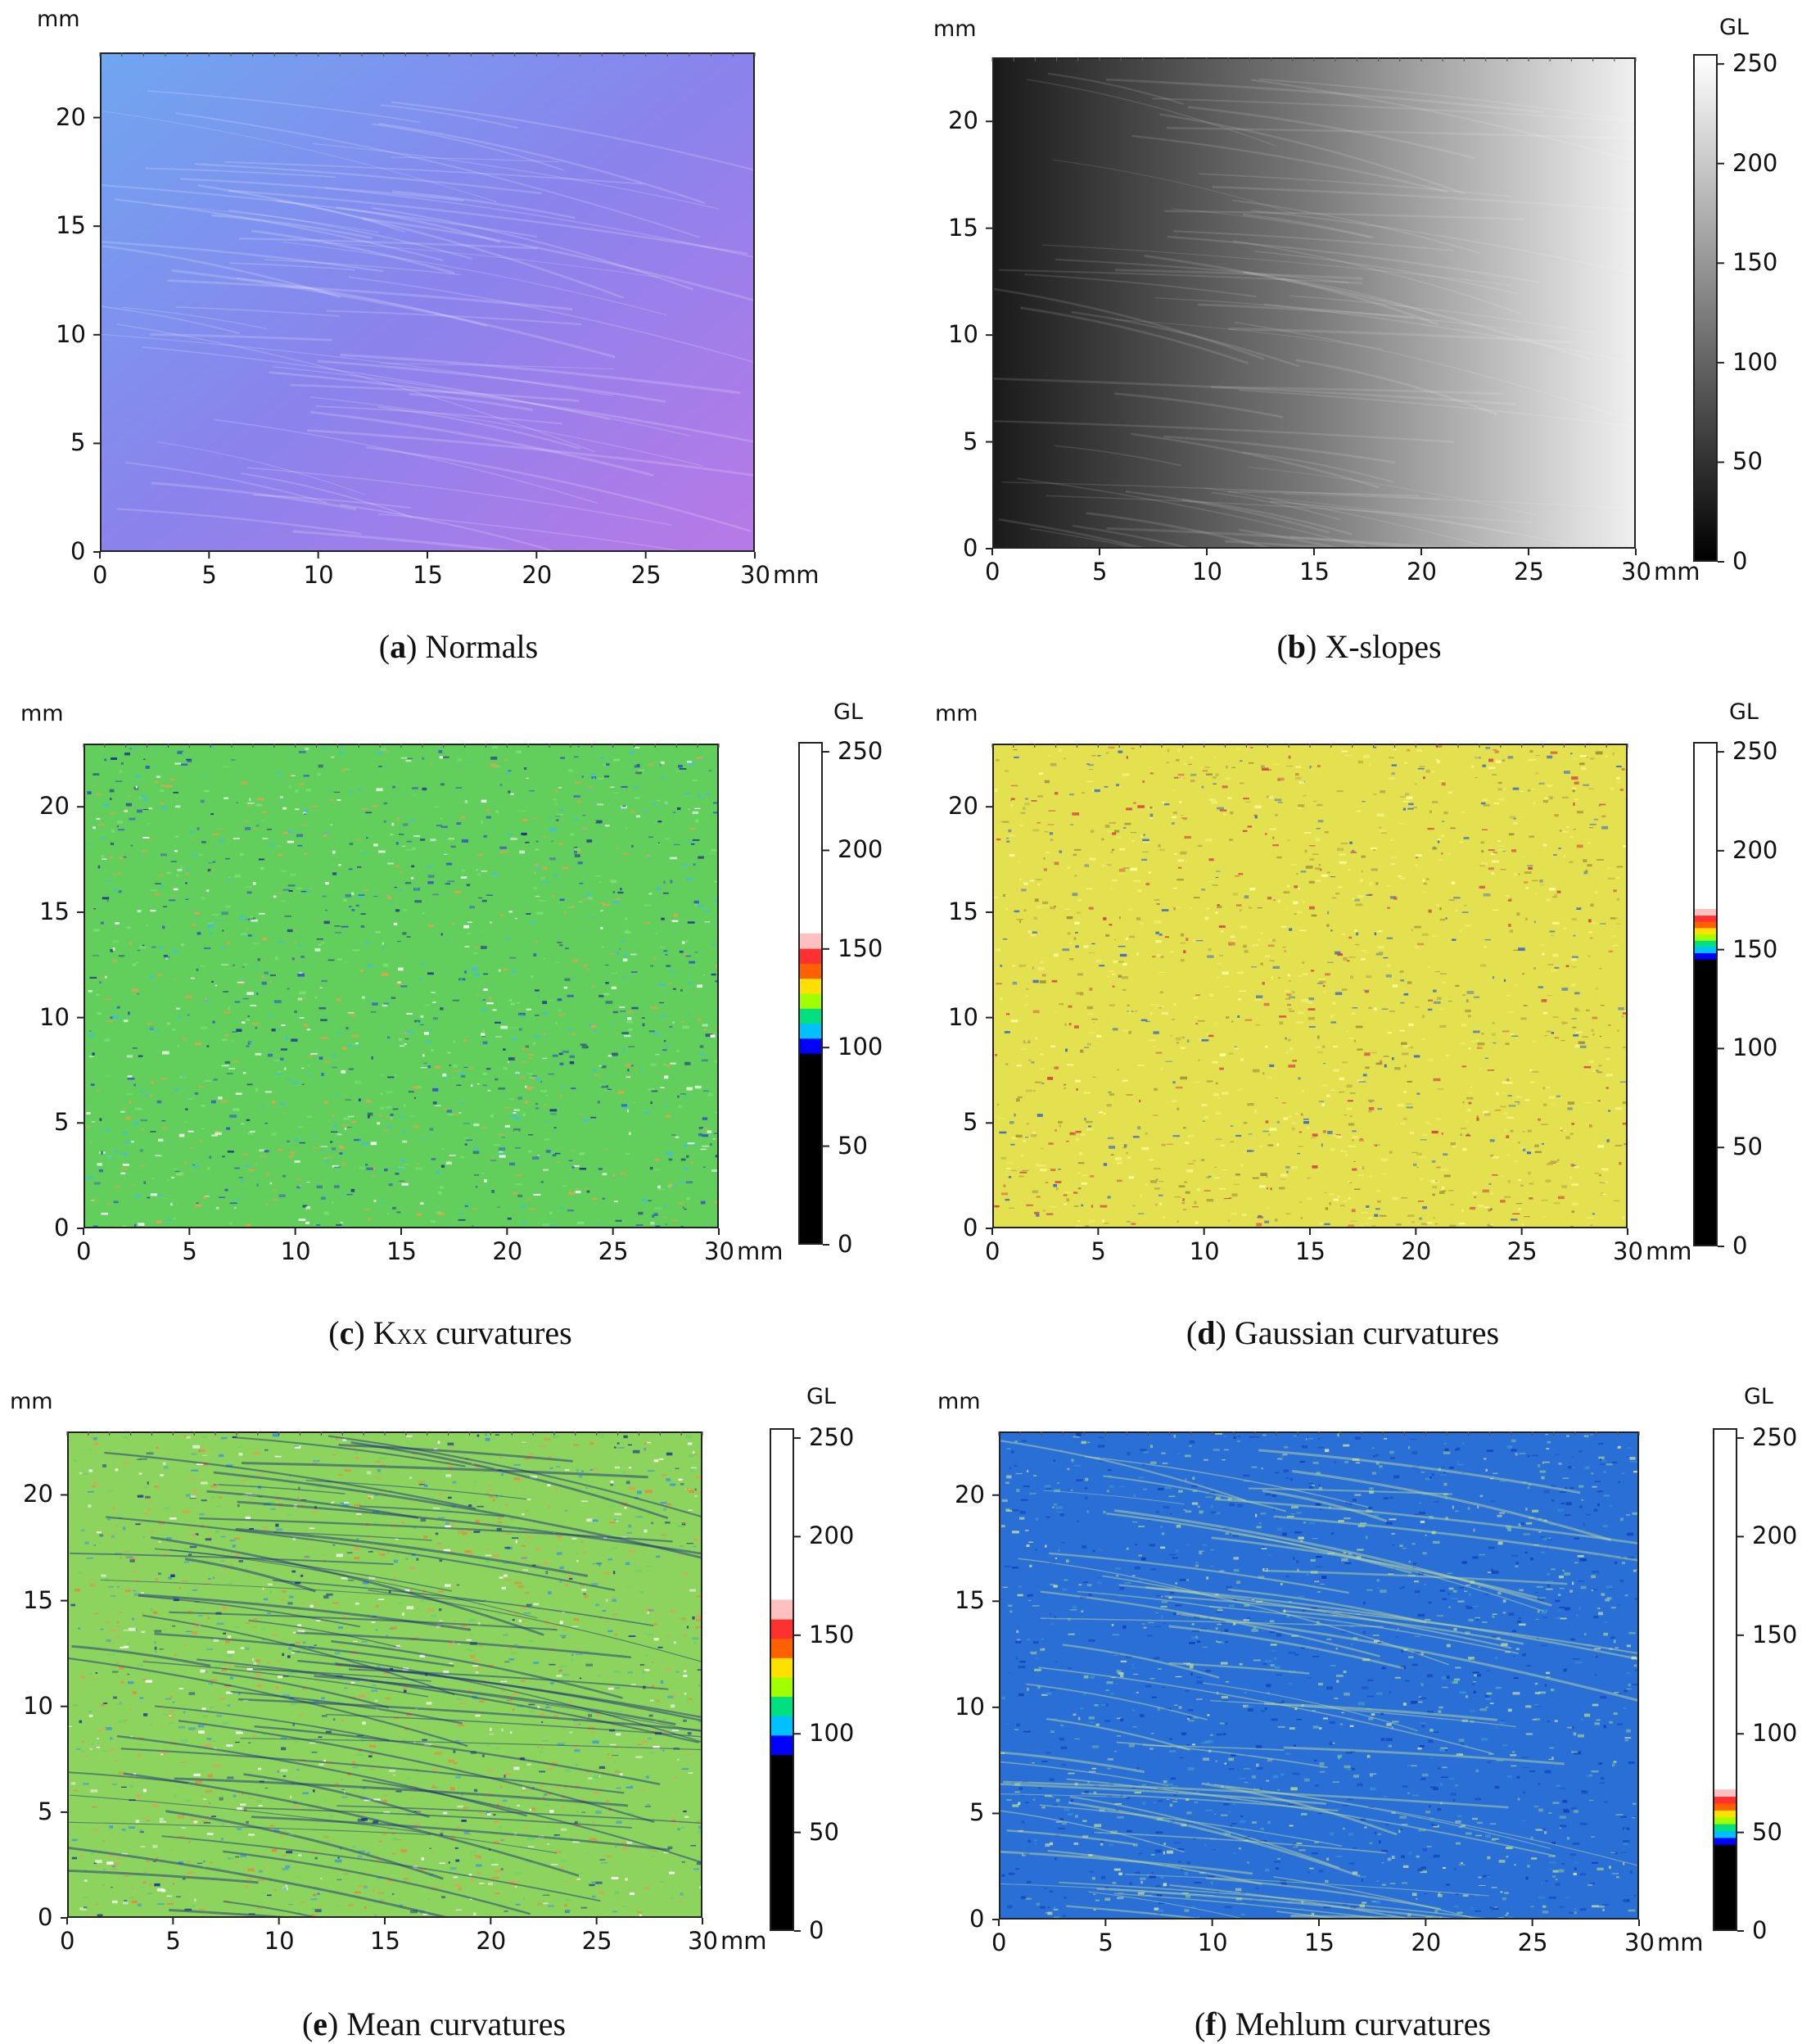  What do you see at coordinates (1318, 1675) in the screenshot?
I see `mehlum-texture` at bounding box center [1318, 1675].